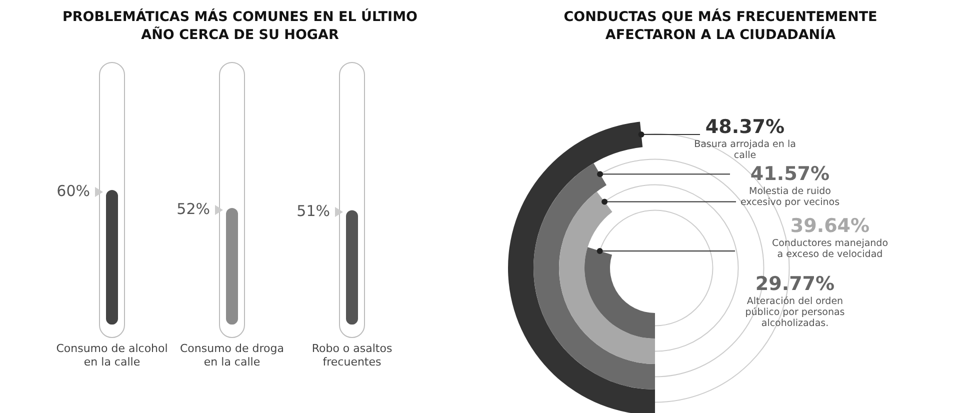 Image resolution: width=961 pixels, height=413 pixels. Describe the element at coordinates (193, 209) in the screenshot. I see `data-label: 52%` at that location.